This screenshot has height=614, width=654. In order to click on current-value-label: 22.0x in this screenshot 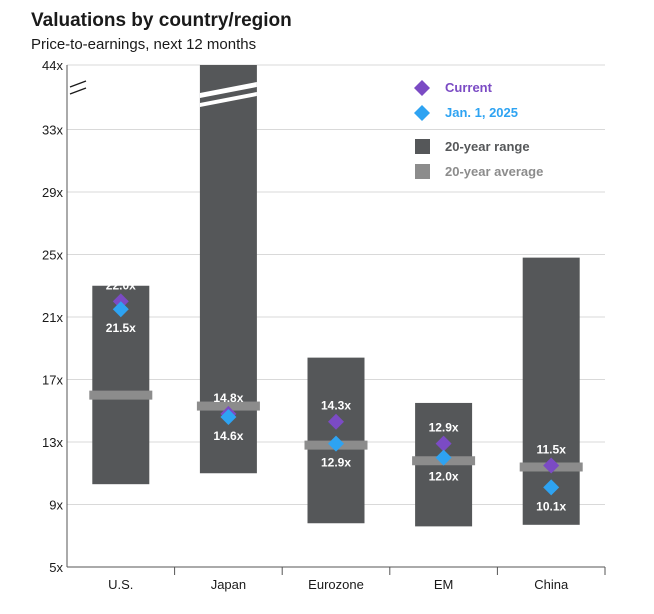, I will do `click(121, 285)`.